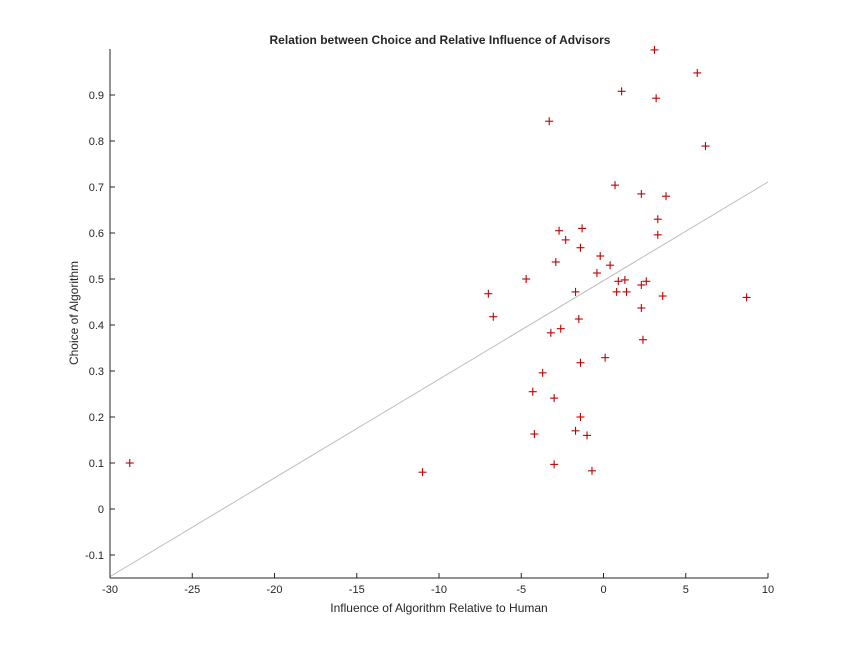 This screenshot has width=849, height=651. Describe the element at coordinates (96, 464) in the screenshot. I see `y-tick-label: 0.1` at that location.